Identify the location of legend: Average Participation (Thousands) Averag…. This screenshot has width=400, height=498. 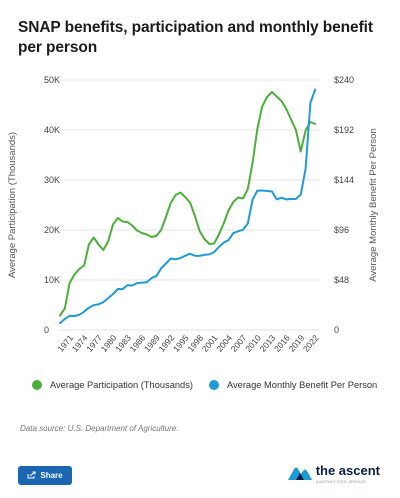
(212, 385).